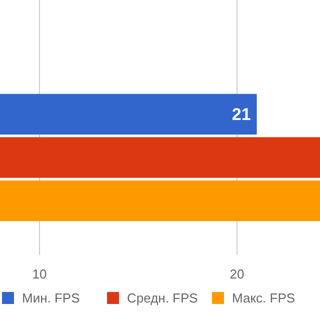 The image size is (320, 320). Describe the element at coordinates (51, 298) in the screenshot. I see `legend-label: Мин. FPS` at that location.